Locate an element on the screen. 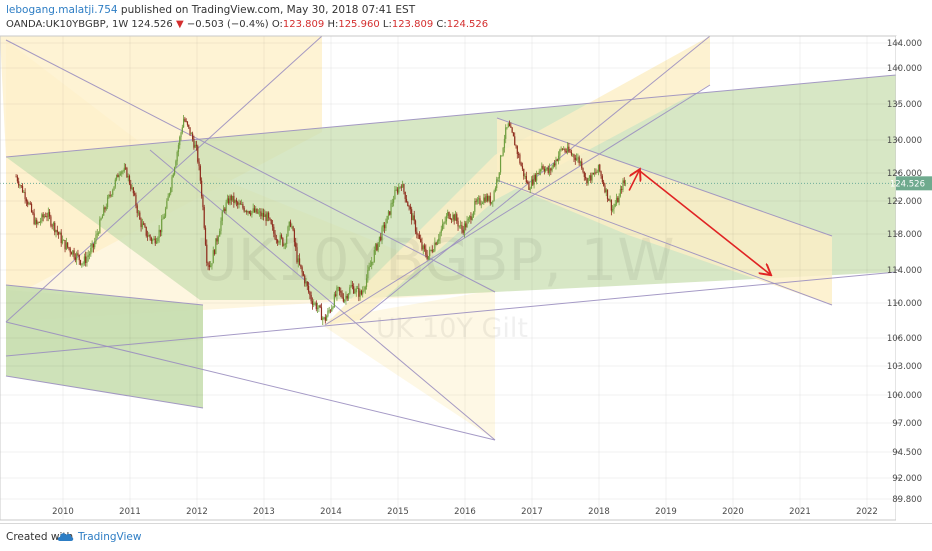 The height and width of the screenshot is (551, 932). zone-green-lower2 is located at coordinates (104, 323).